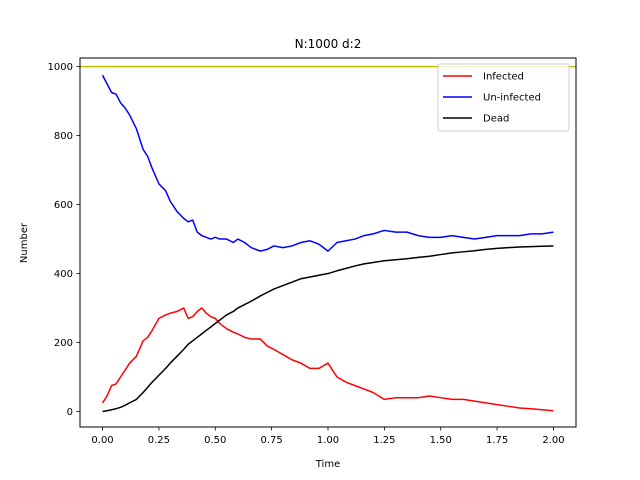  Describe the element at coordinates (328, 44) in the screenshot. I see `chart-title: N:1000 d:2` at that location.